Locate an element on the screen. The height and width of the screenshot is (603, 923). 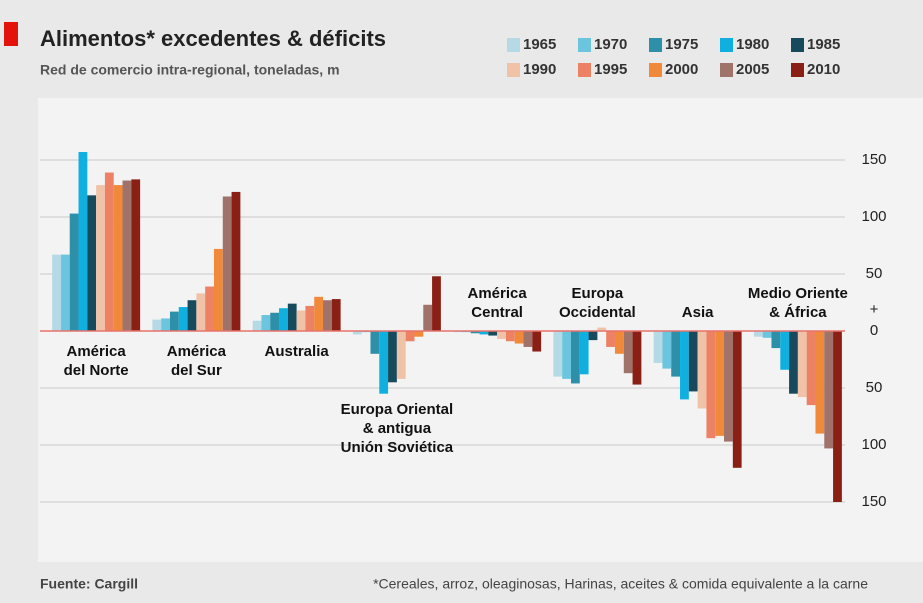
category-label: del Sur is located at coordinates (196, 370).